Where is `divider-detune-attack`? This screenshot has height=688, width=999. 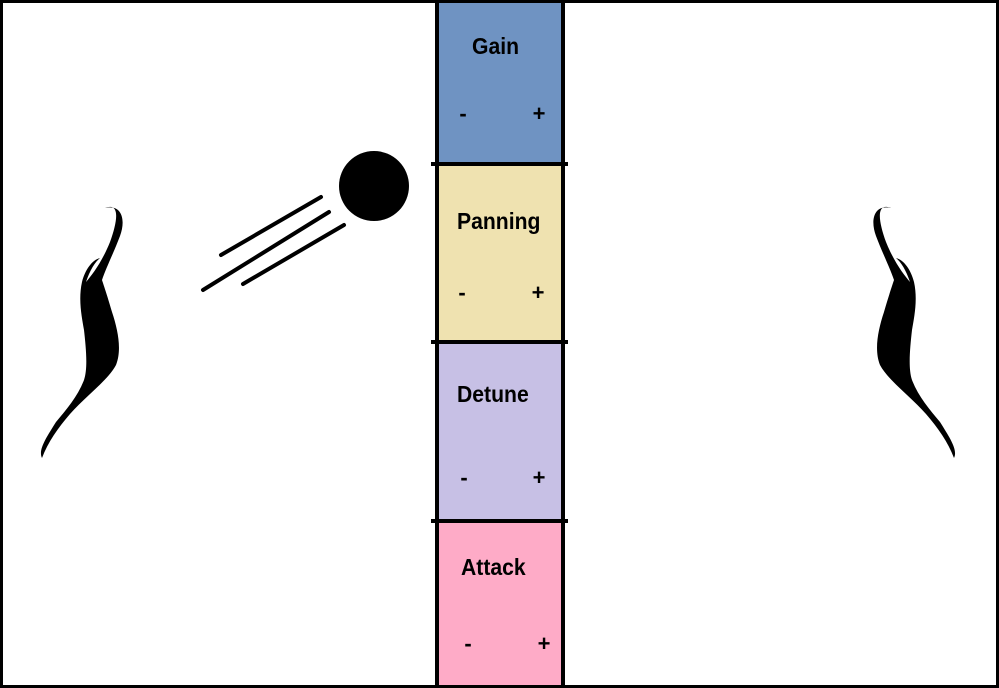 divider-detune-attack is located at coordinates (499, 521).